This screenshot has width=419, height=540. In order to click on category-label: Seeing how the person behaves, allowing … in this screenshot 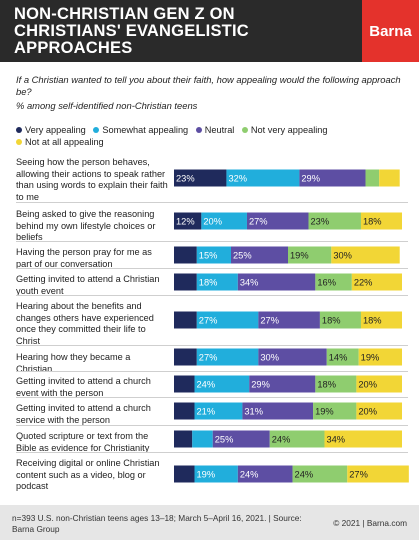, I will do `click(92, 179)`.